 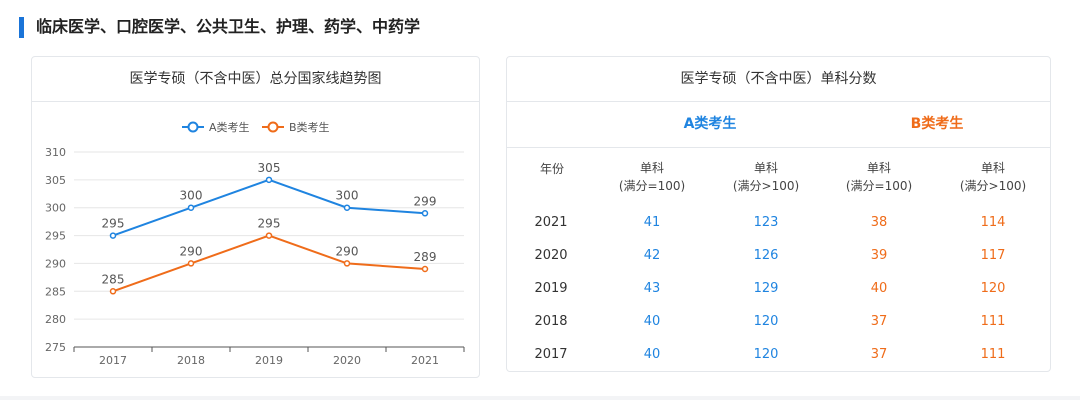 What do you see at coordinates (309, 127) in the screenshot?
I see `legend-label: B类考生` at bounding box center [309, 127].